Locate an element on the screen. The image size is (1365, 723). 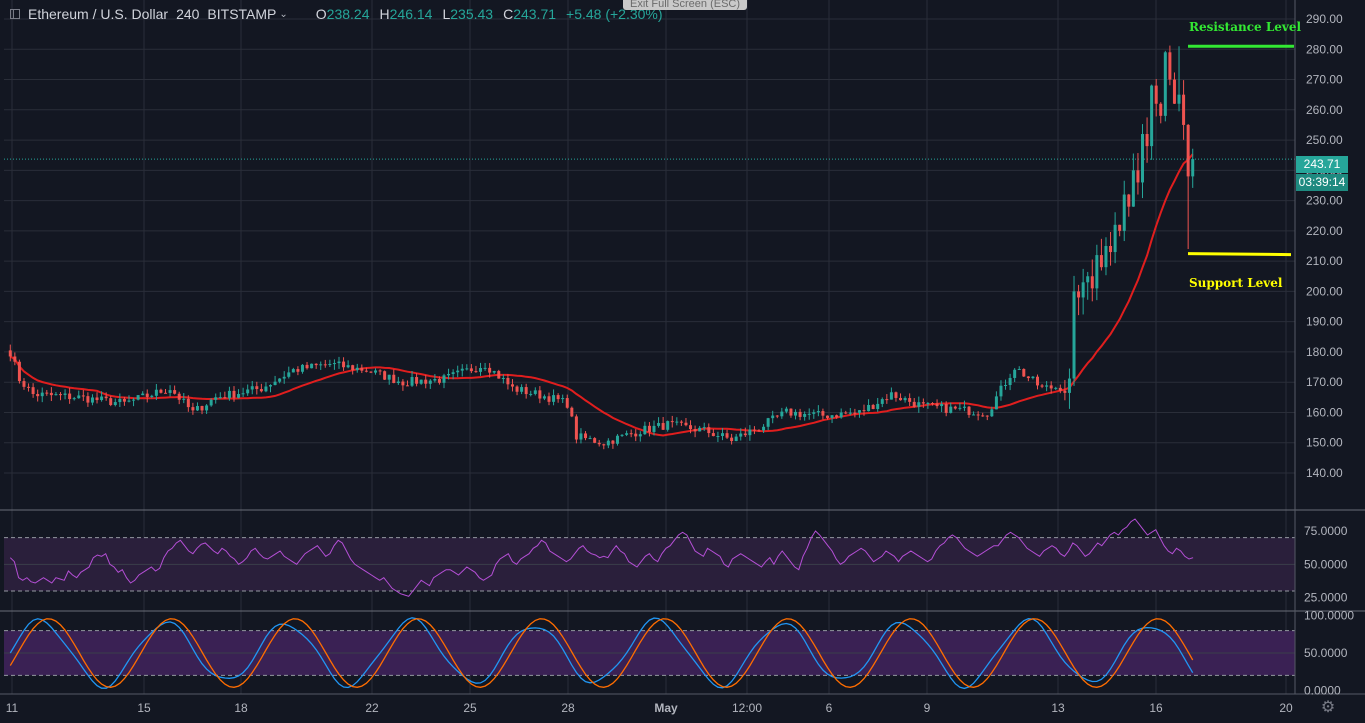
x-tick-label: 11 is located at coordinates (12, 708).